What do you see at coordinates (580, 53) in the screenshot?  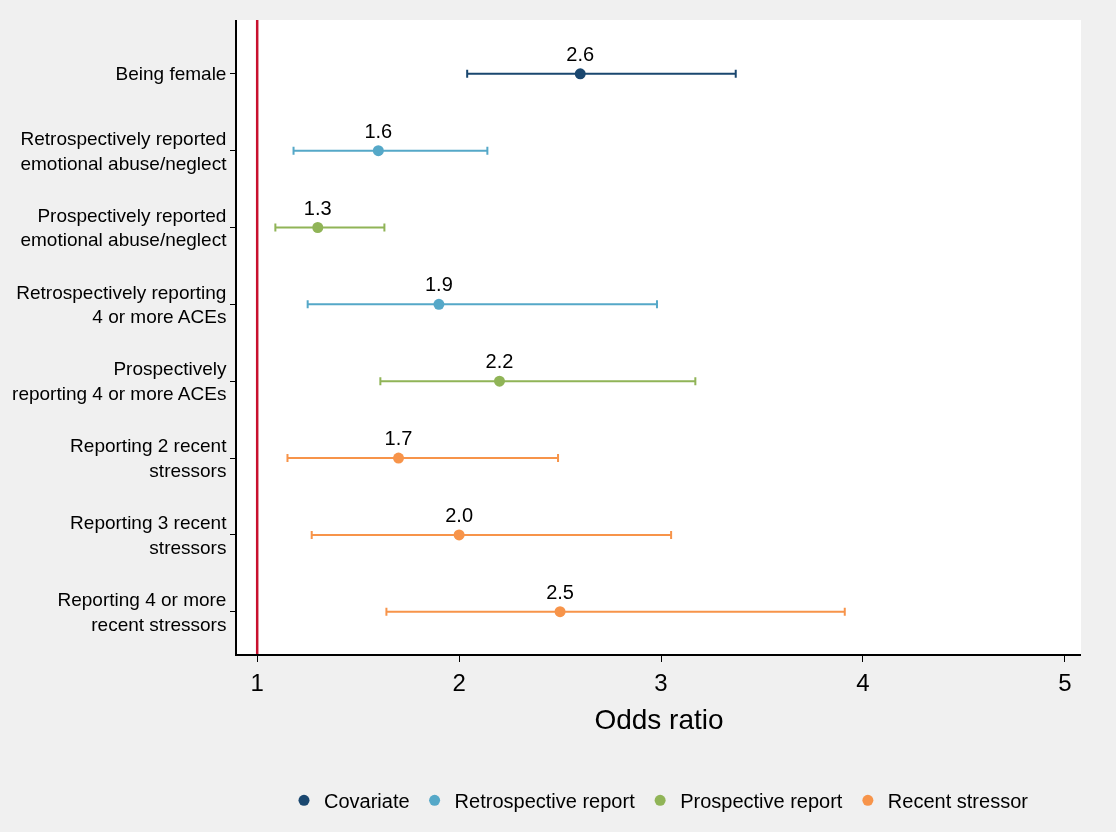 I see `data-label: 2.6` at bounding box center [580, 53].